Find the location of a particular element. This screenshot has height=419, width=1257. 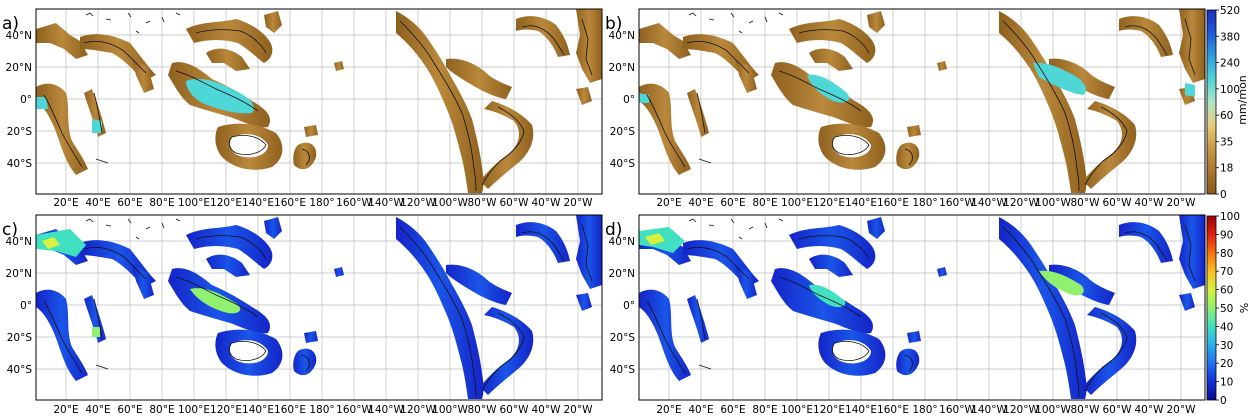

colorbar-unit: mm/mon is located at coordinates (1242, 100).